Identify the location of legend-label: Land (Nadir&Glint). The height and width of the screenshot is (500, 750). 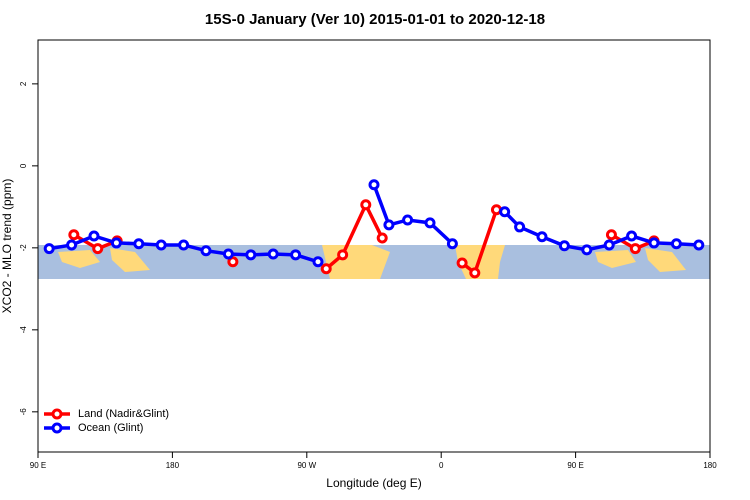
(123, 414).